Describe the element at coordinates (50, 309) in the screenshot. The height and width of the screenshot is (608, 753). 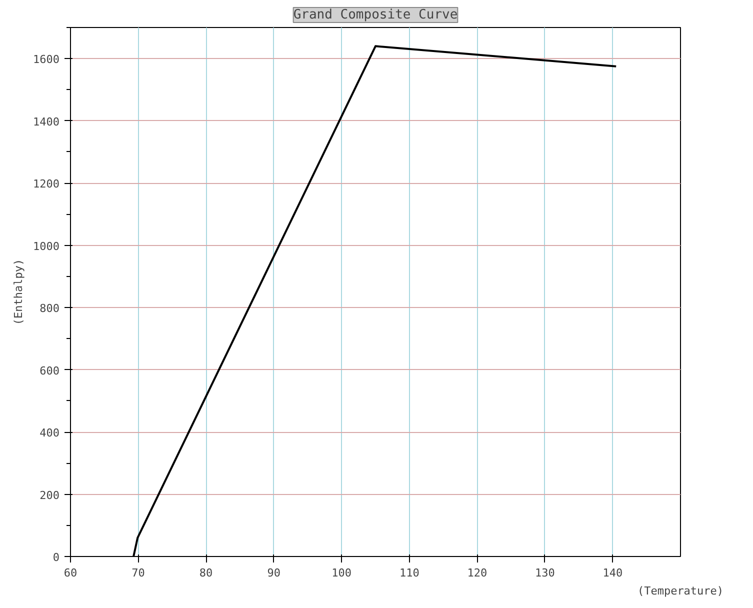
I see `y-tick-label: 800` at that location.